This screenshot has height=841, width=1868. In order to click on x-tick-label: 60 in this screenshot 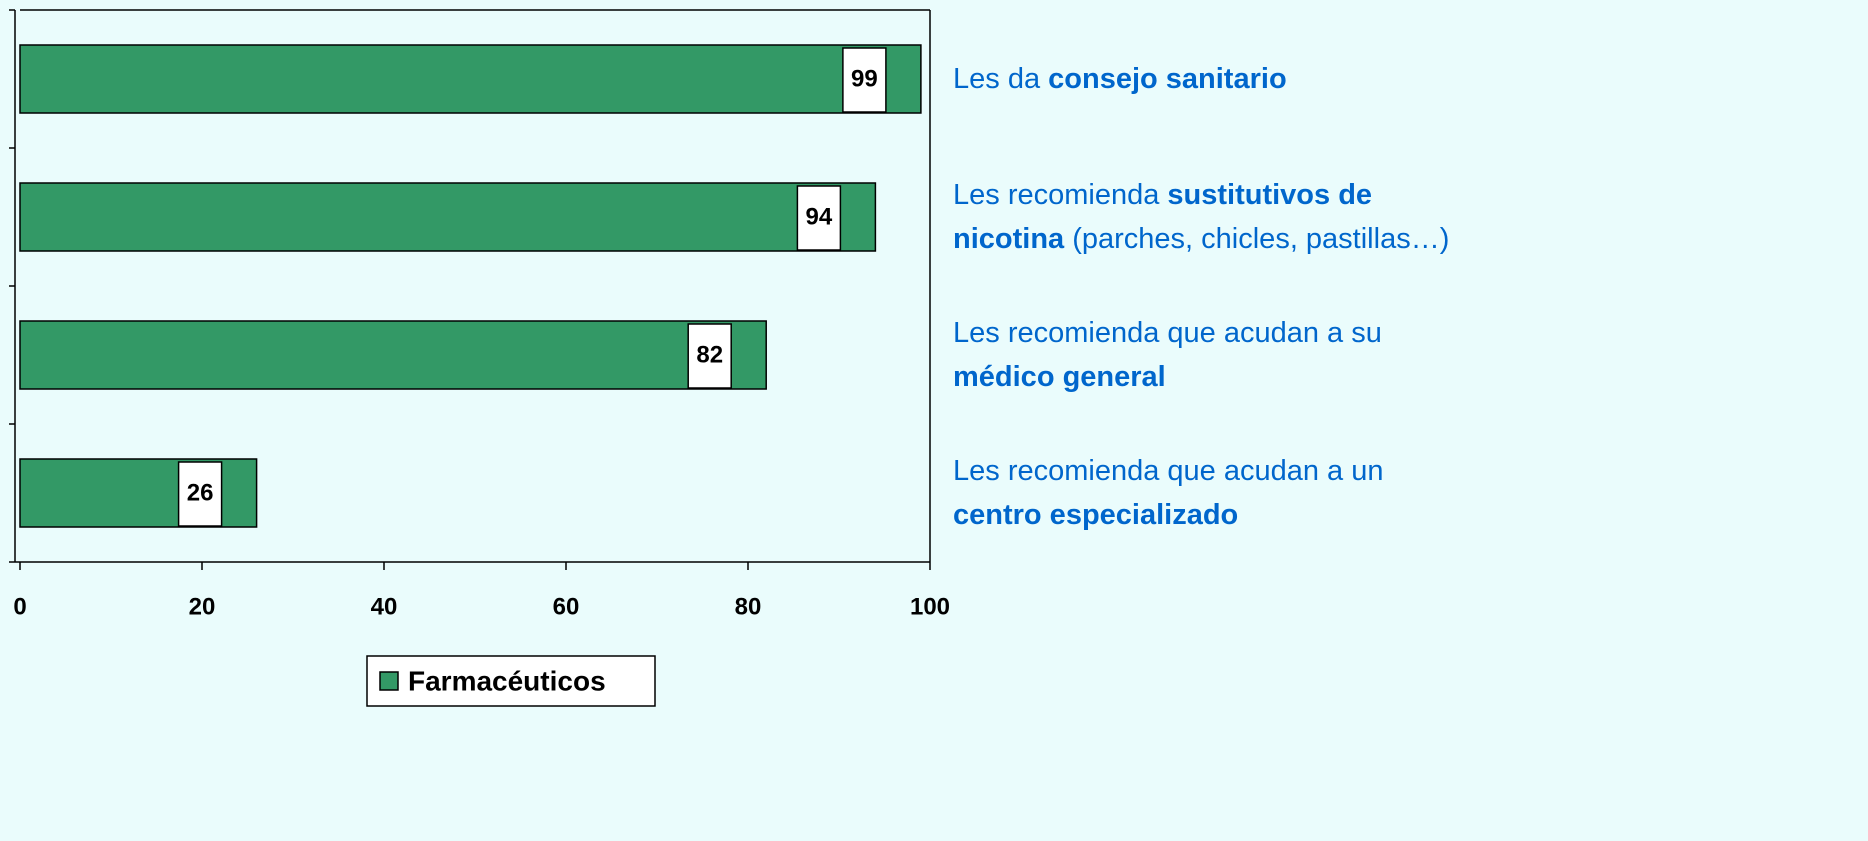, I will do `click(566, 606)`.